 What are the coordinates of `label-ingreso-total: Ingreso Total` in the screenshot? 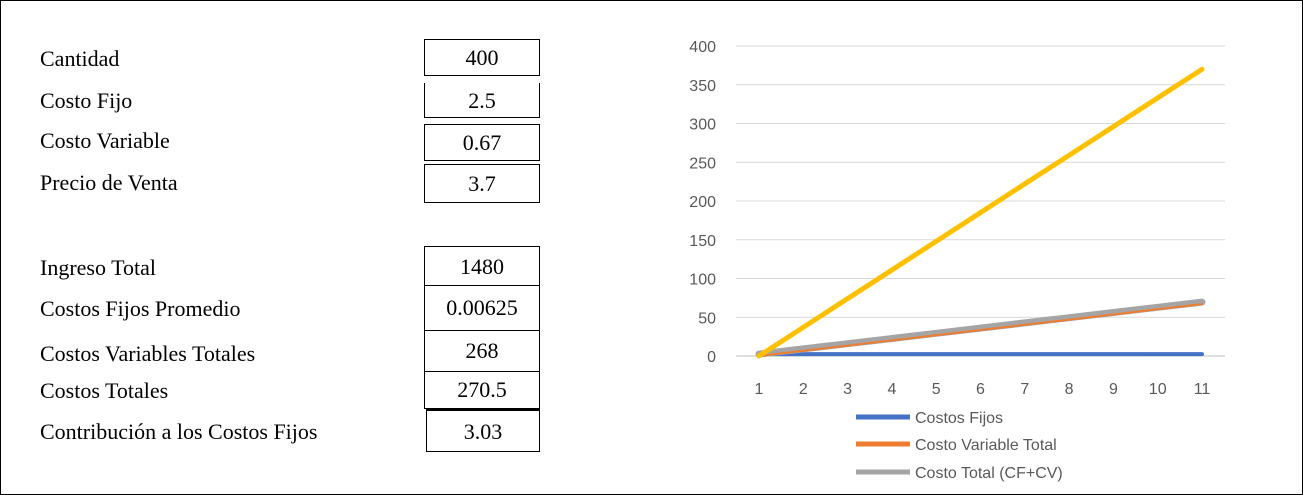 It's located at (98, 267).